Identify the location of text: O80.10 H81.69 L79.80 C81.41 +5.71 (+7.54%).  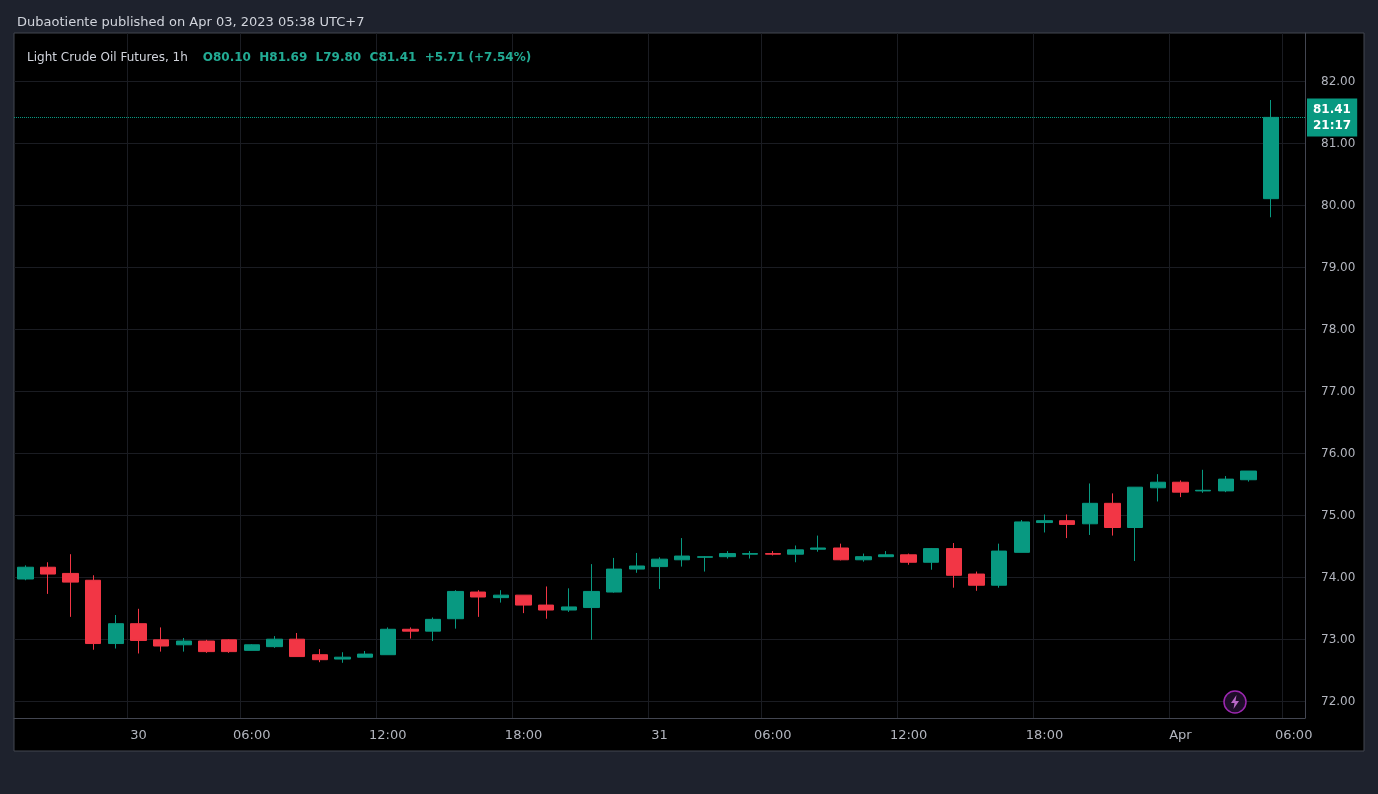
(367, 57).